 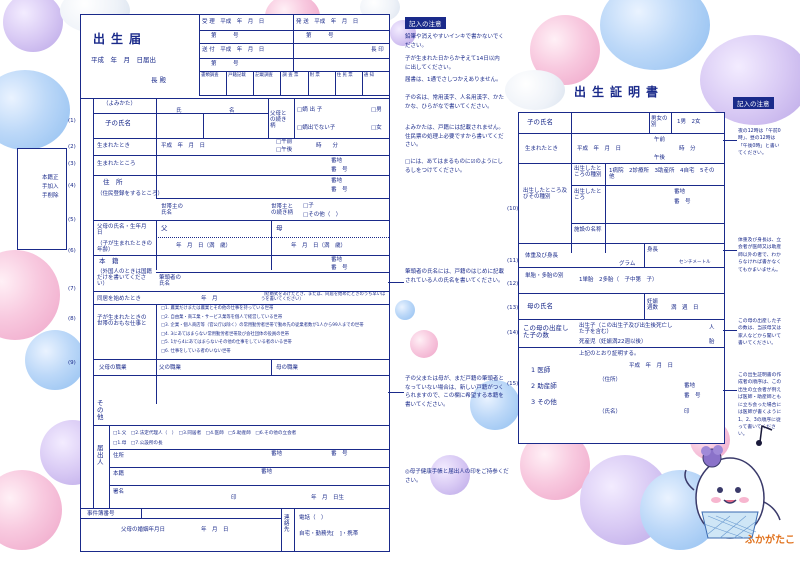 What do you see at coordinates (284, 142) in the screenshot?
I see `am-checkbox: □午前` at bounding box center [284, 142].